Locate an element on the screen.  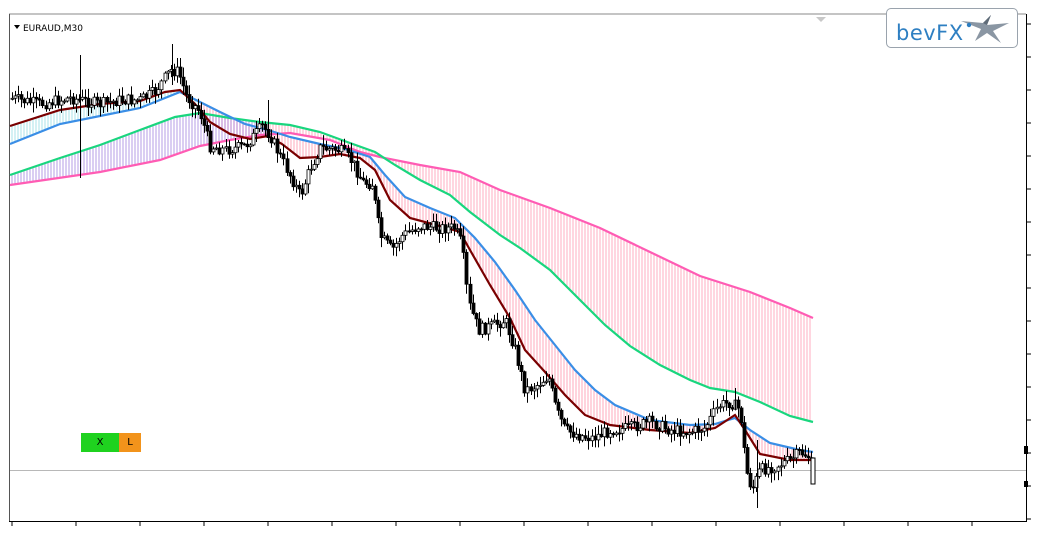
price-axis-ticks is located at coordinates (1027, 271).